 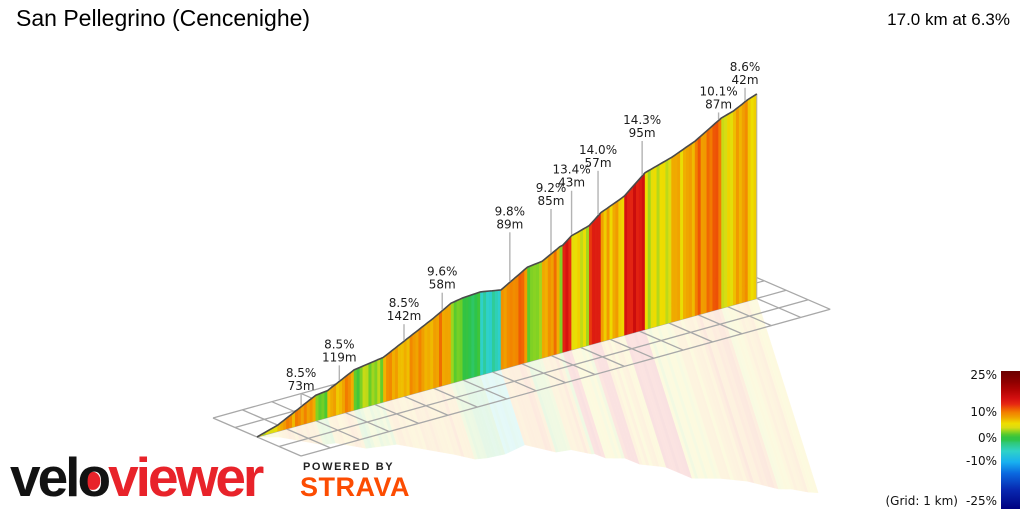 I want to click on segment-annotation: 10.1% 87m, so click(x=719, y=97).